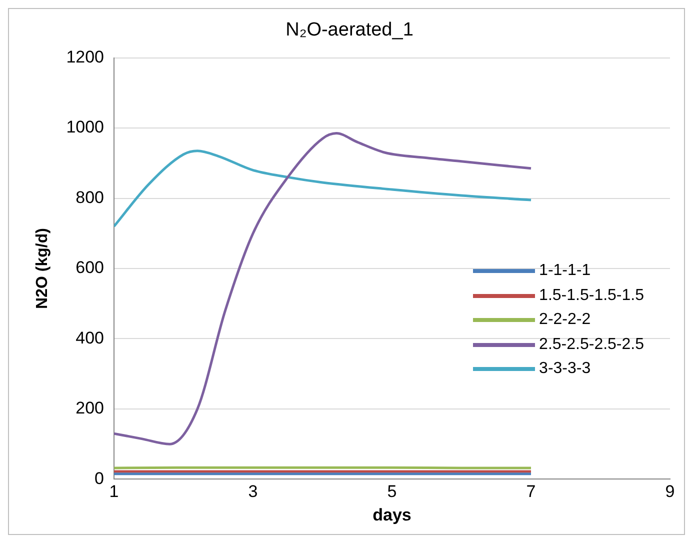 The image size is (691, 541). What do you see at coordinates (90, 268) in the screenshot?
I see `y-tick-label: 600` at bounding box center [90, 268].